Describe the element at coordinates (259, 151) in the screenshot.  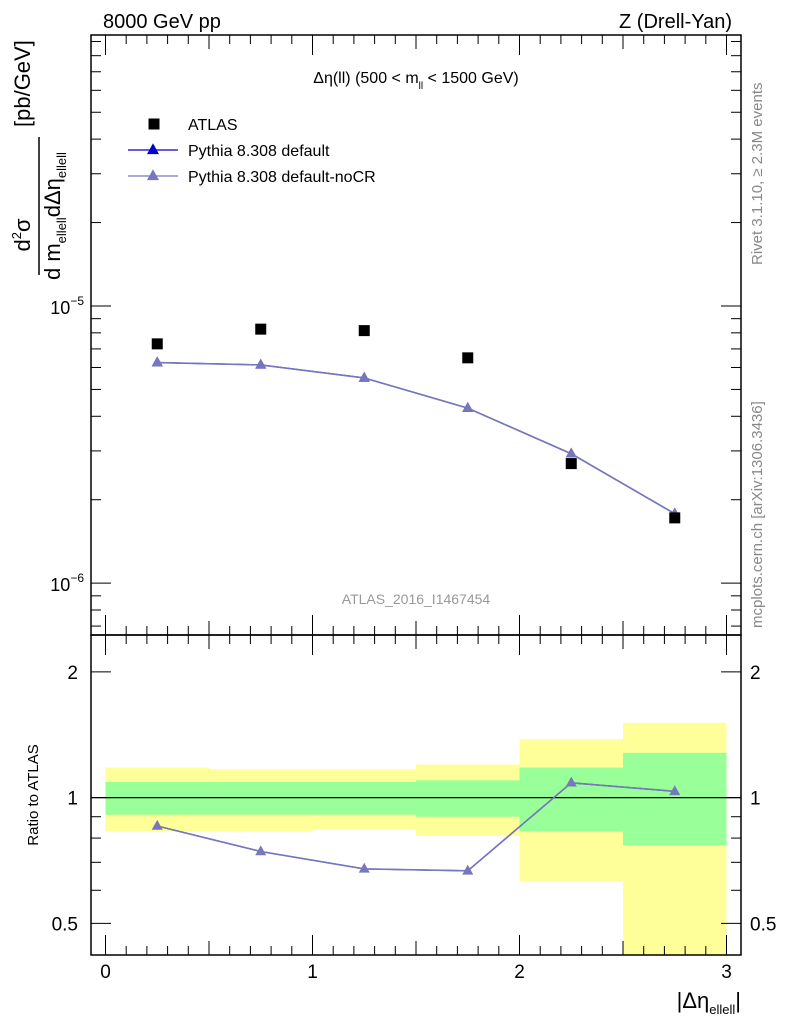
I see `legend-entry-label: Pythia 8.308 default` at that location.